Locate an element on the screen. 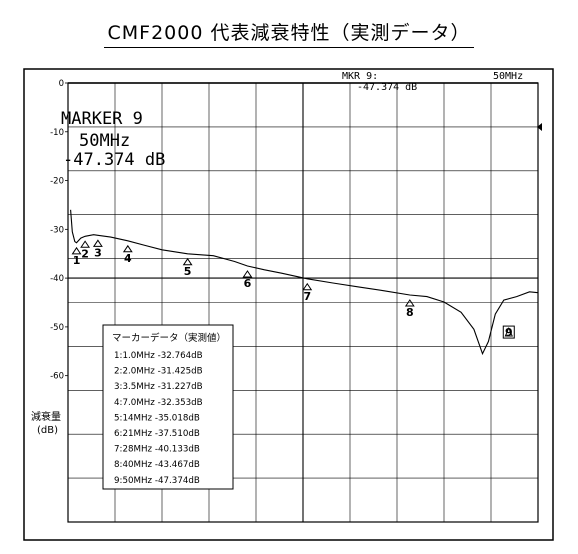 Image resolution: width=578 pixels, height=554 pixels. marker-table-row: 4:7.0MHz -32.353dB is located at coordinates (158, 403).